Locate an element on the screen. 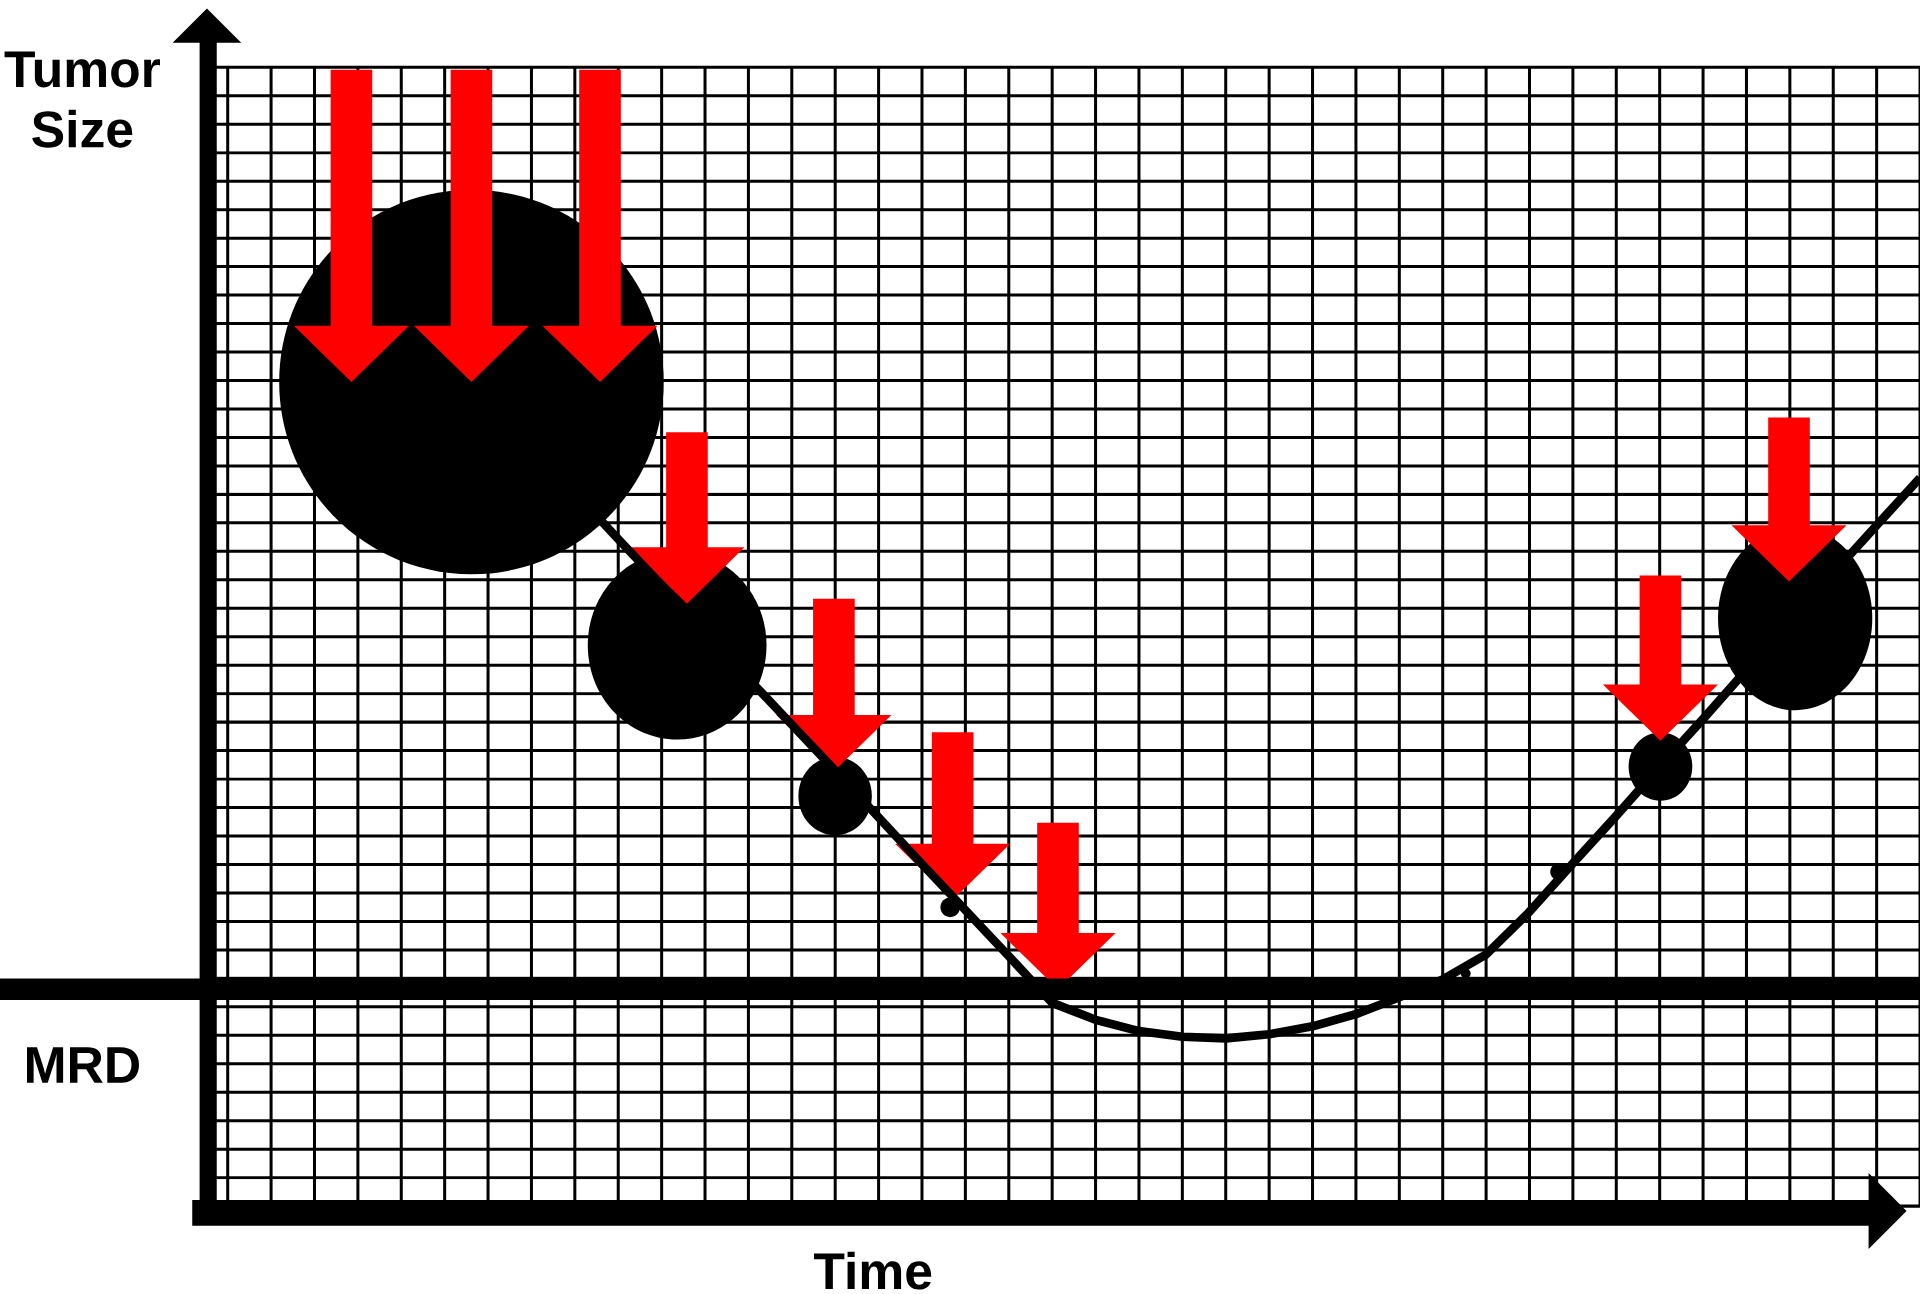  text: Tumor Size is located at coordinates (82, 99).